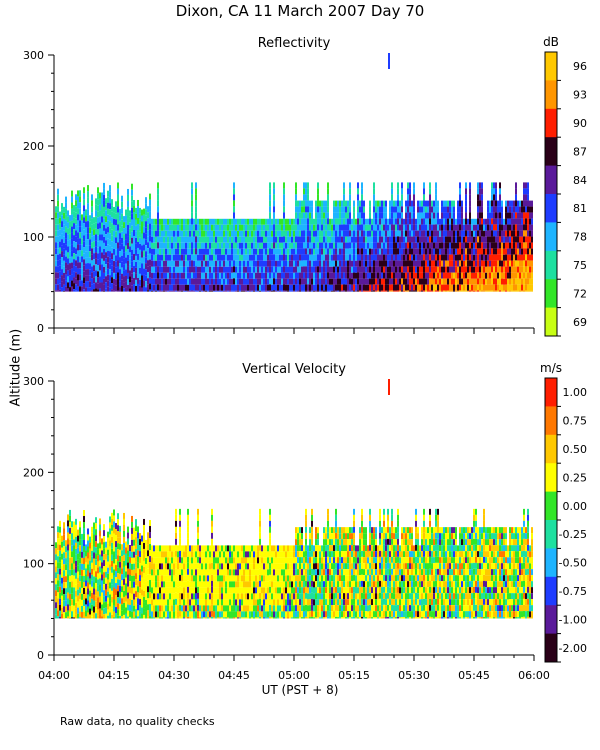  I want to click on colorbar-tick-label: 78, so click(580, 237).